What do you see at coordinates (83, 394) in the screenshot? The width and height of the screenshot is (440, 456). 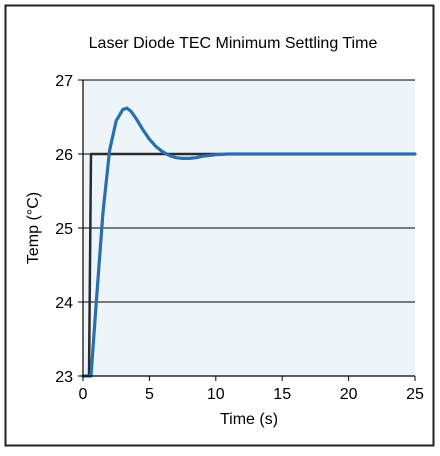 I see `x-tick-label: 0` at bounding box center [83, 394].